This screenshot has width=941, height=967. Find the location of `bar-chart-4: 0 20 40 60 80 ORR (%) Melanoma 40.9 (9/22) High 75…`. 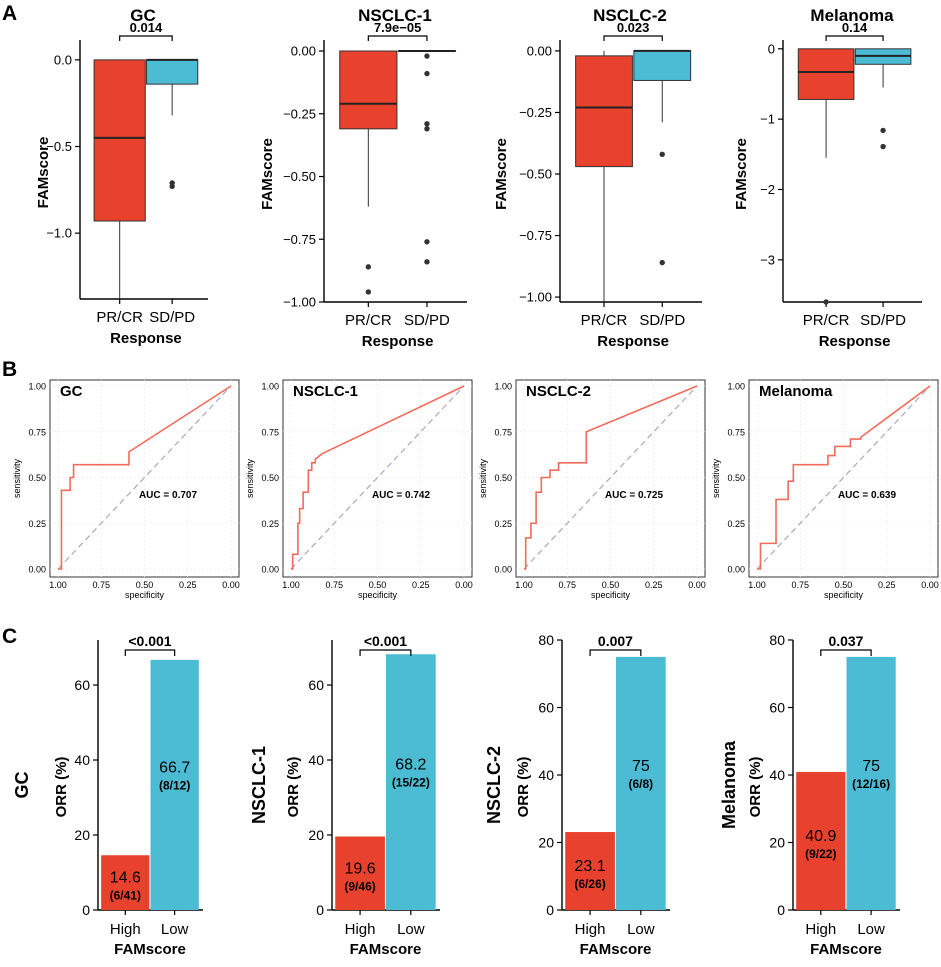

bar-chart-4: 0 20 40 60 80 ORR (%) Melanoma 40.9 (9/22) High 75… is located at coordinates (809, 795).